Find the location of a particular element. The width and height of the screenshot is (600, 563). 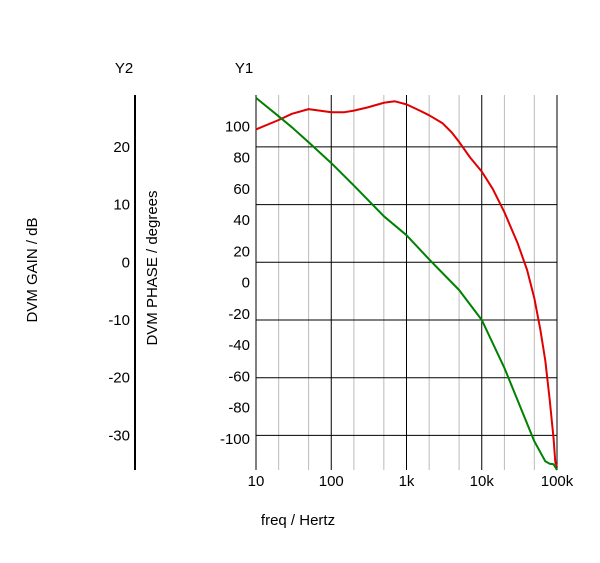

y2-tick-label: 20 is located at coordinates (121, 147).